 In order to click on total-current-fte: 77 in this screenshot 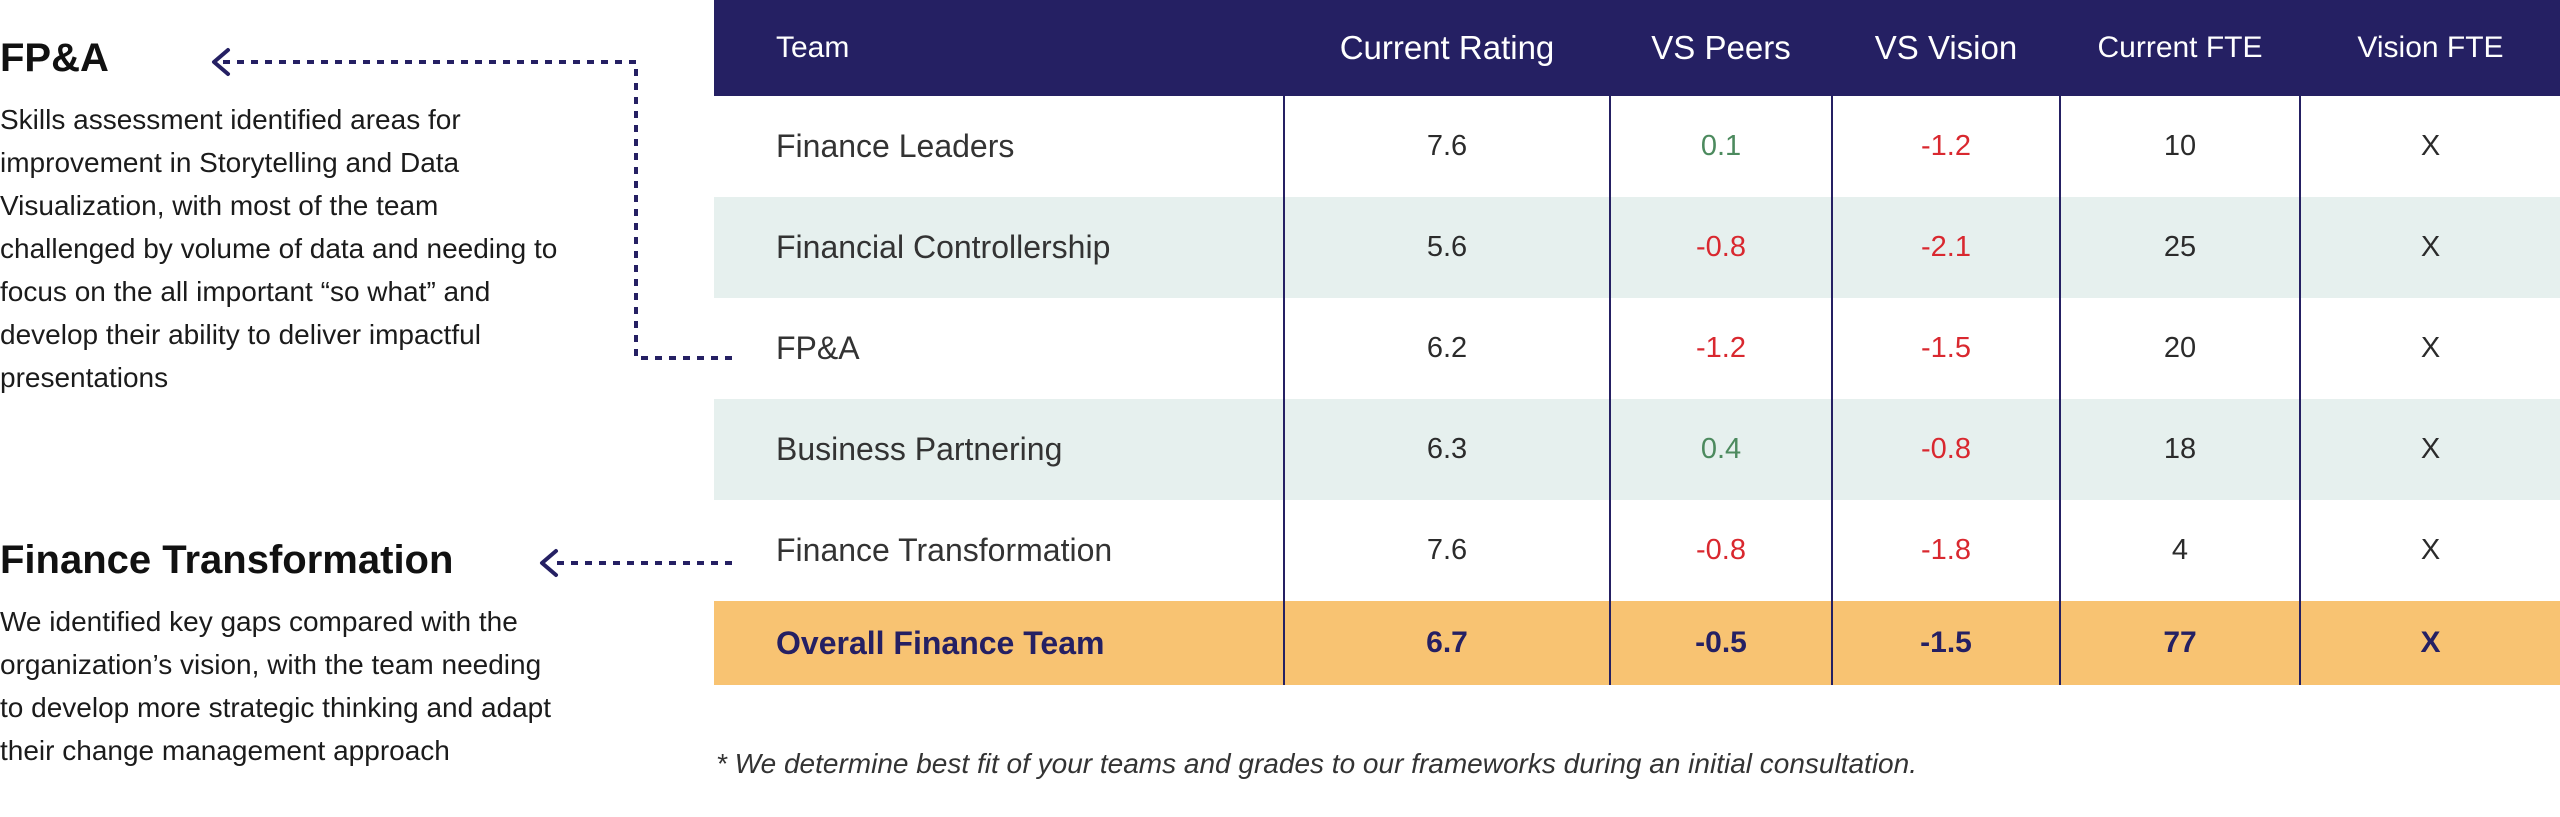, I will do `click(2179, 643)`.